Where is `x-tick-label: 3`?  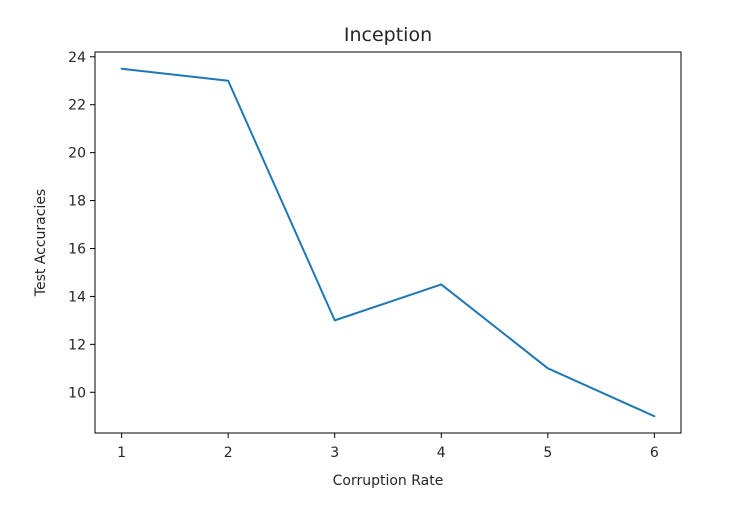
x-tick-label: 3 is located at coordinates (334, 453).